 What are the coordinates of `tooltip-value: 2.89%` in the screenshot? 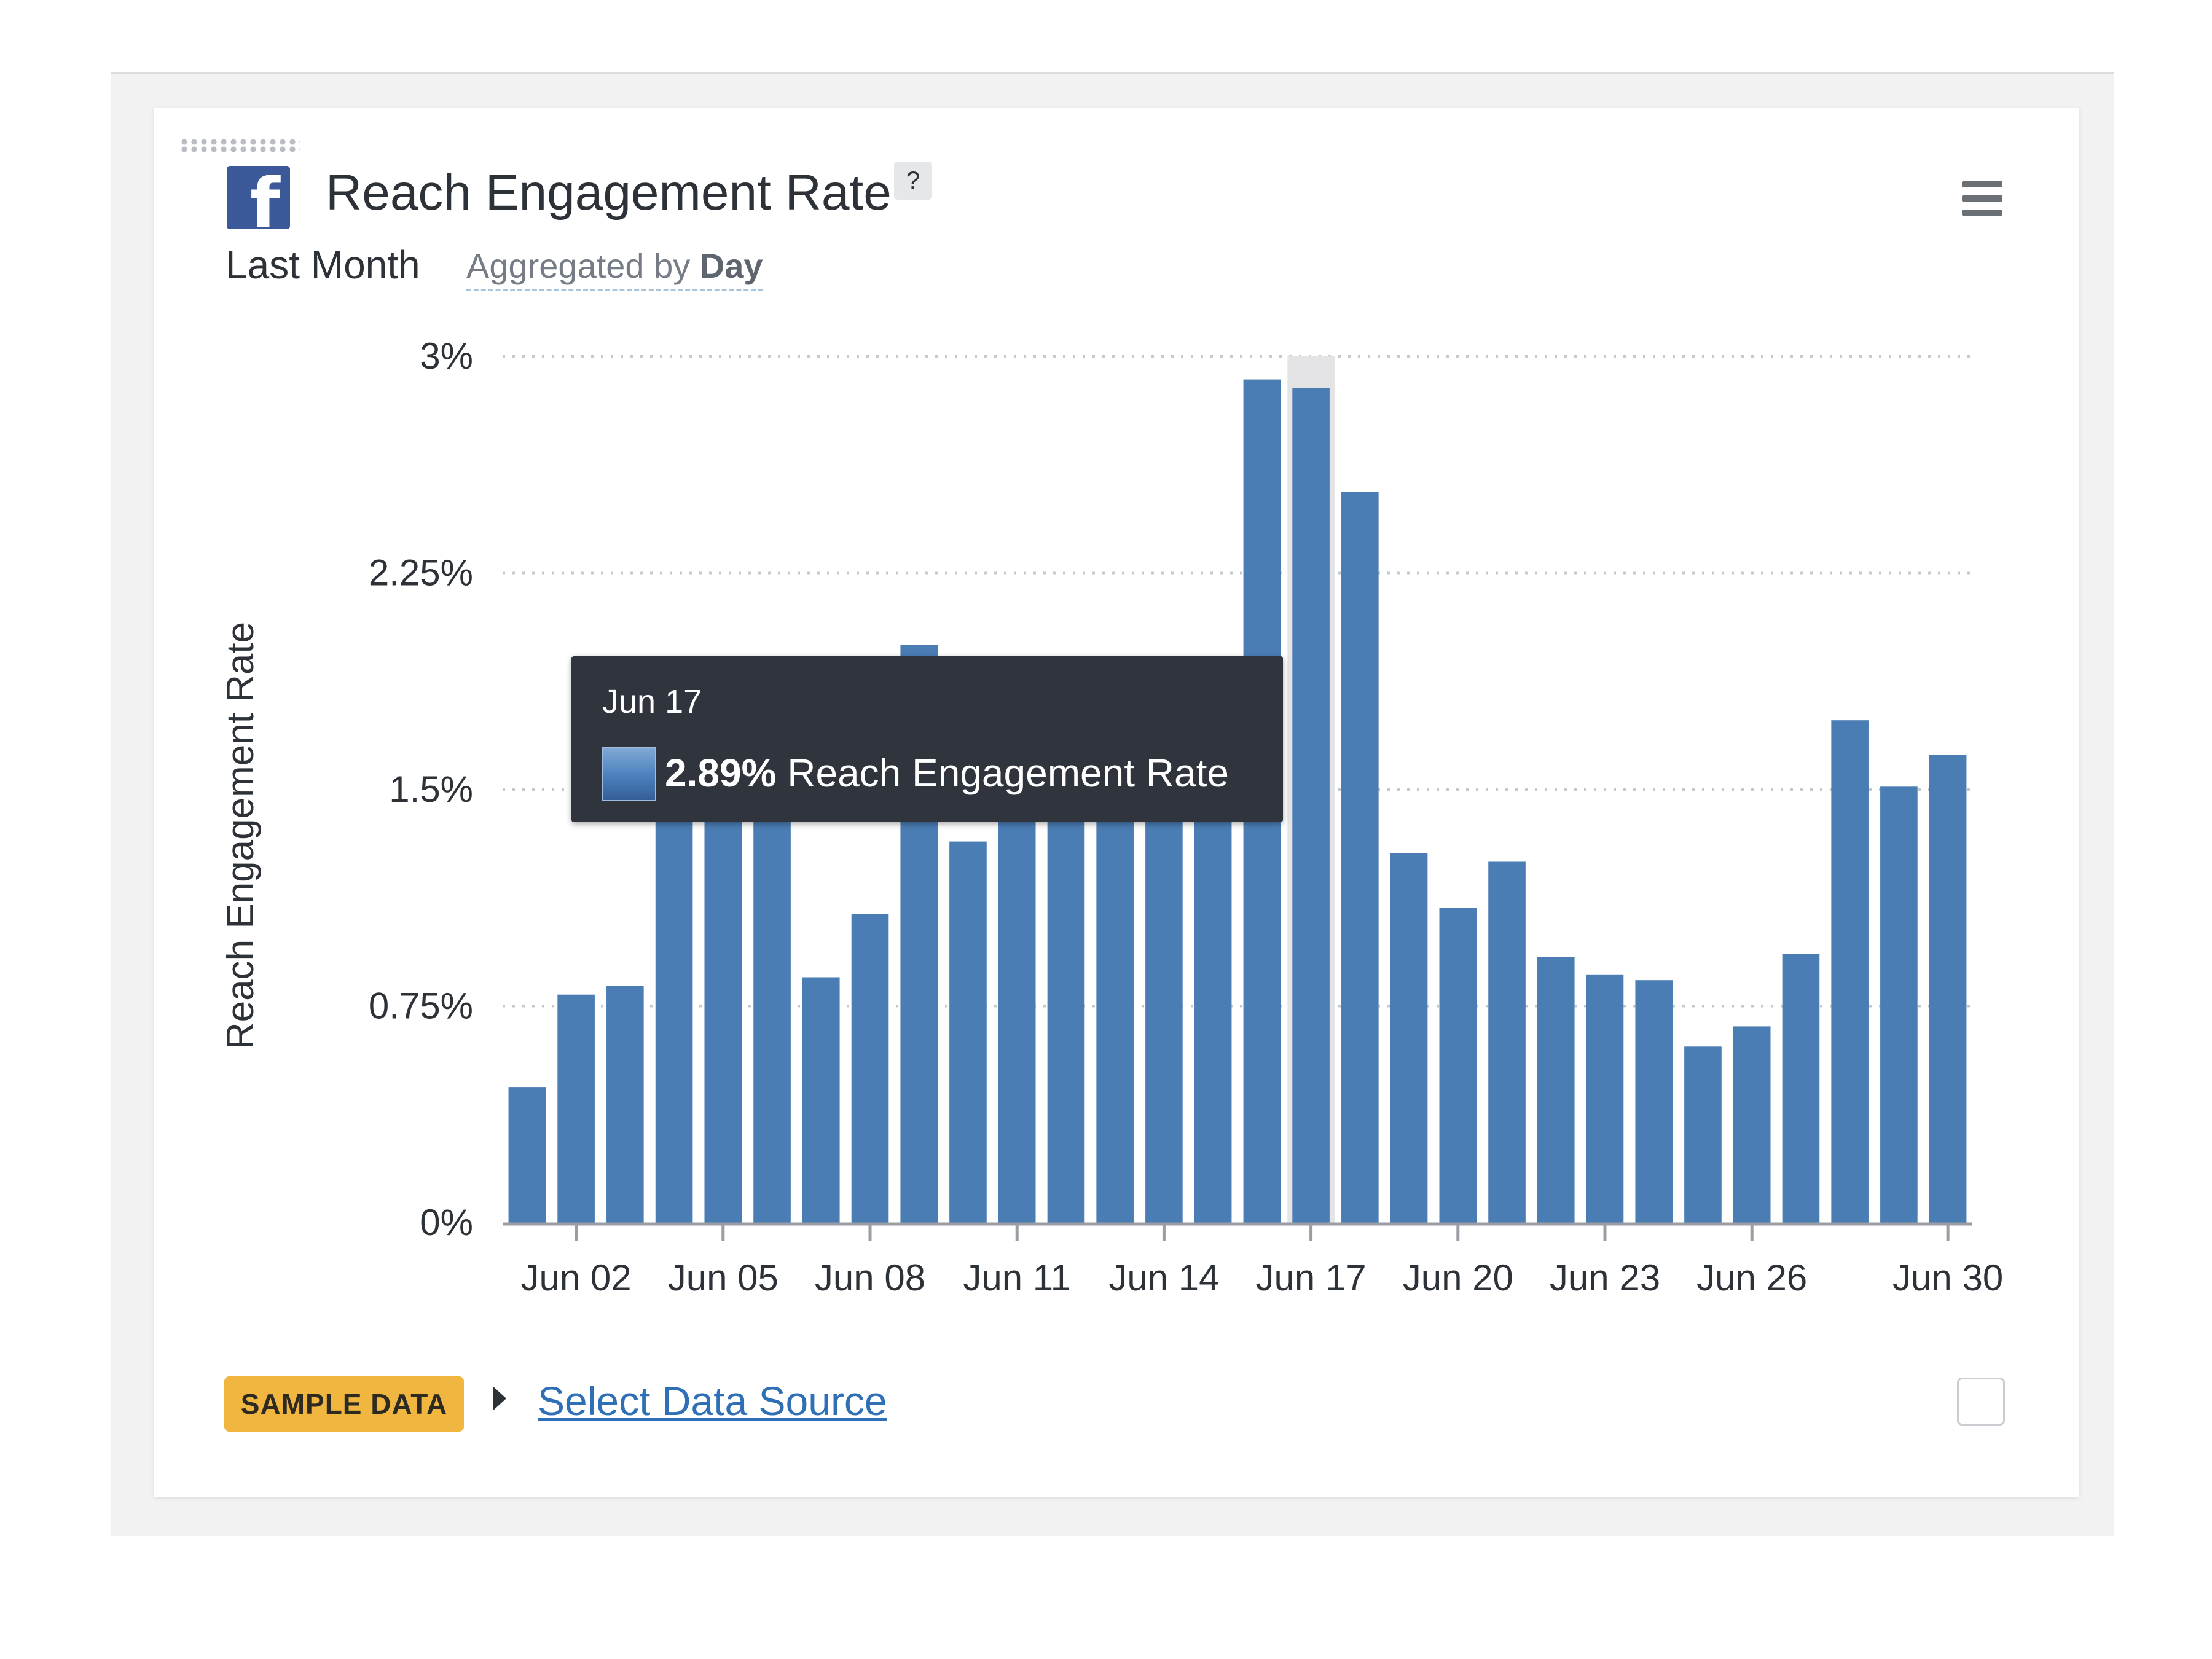 It's located at (721, 773).